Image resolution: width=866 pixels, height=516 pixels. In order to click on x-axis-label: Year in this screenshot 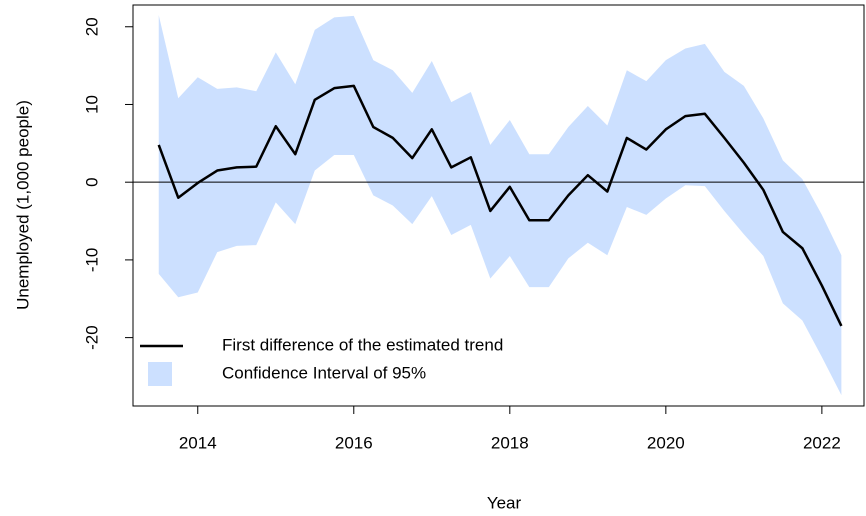, I will do `click(504, 502)`.